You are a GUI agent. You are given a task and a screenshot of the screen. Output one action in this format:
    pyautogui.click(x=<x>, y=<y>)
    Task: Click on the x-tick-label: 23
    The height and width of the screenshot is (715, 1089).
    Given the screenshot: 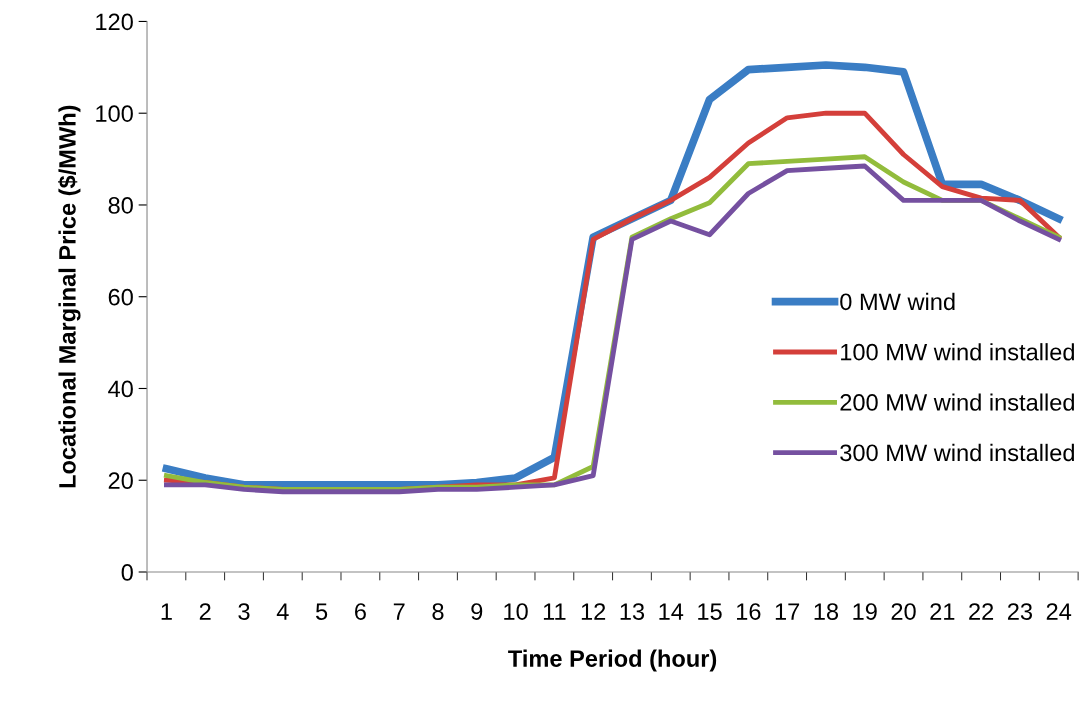 What is the action you would take?
    pyautogui.click(x=1020, y=611)
    